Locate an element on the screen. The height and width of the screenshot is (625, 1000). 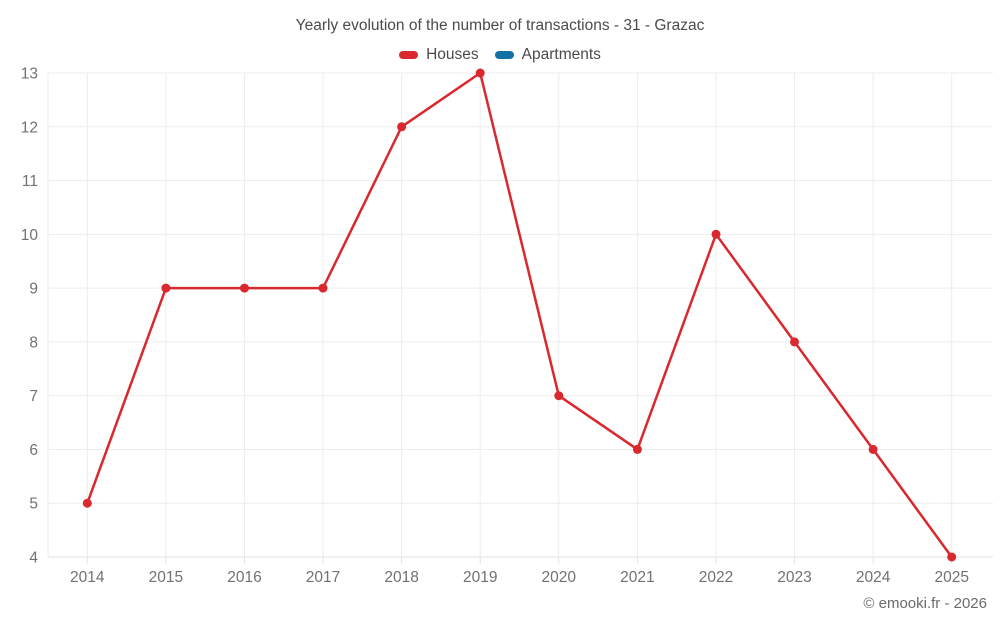
houses-point-2025 is located at coordinates (952, 557).